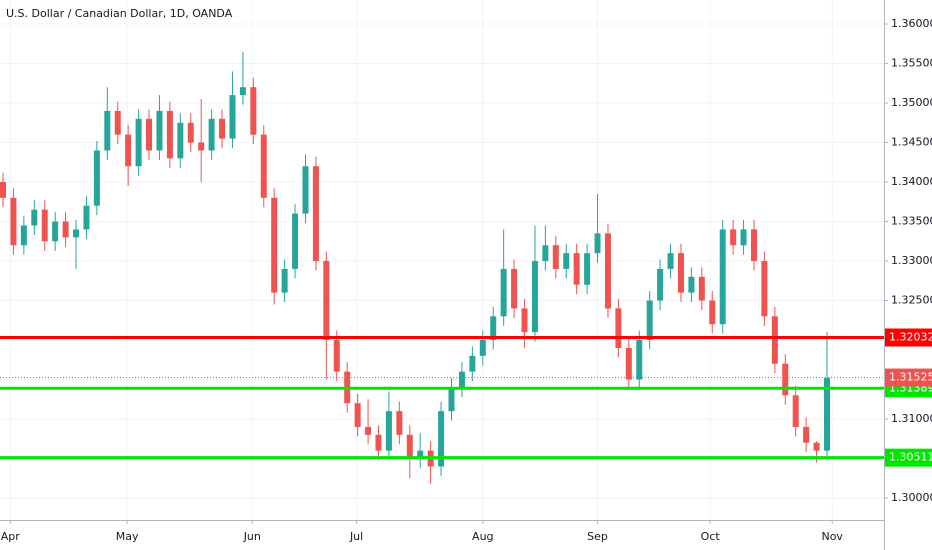  I want to click on x-tick-label: Aug, so click(482, 536).